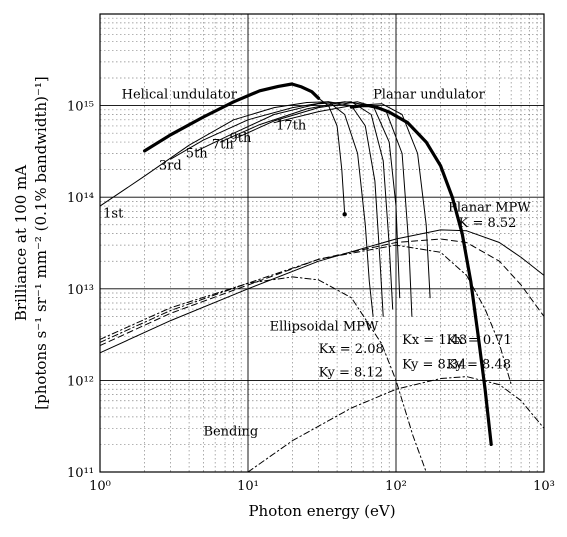 This screenshot has height=537, width=567. What do you see at coordinates (429, 94) in the screenshot?
I see `curve-annotation: Planar undulator` at bounding box center [429, 94].